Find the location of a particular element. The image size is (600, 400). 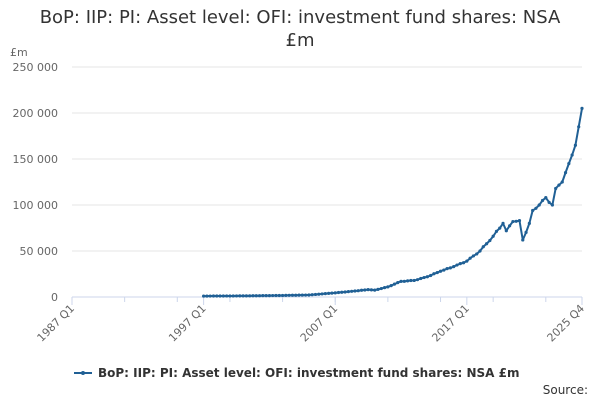

source-label: Source: is located at coordinates (565, 390).